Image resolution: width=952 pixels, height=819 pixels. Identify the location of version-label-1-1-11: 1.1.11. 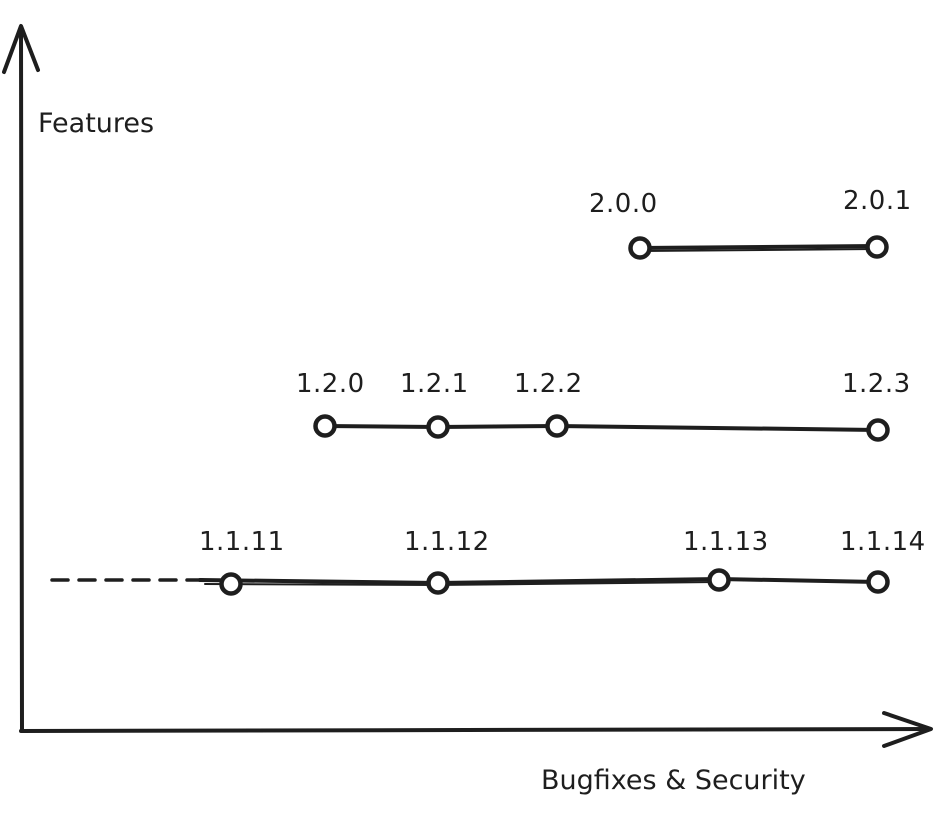
(242, 542).